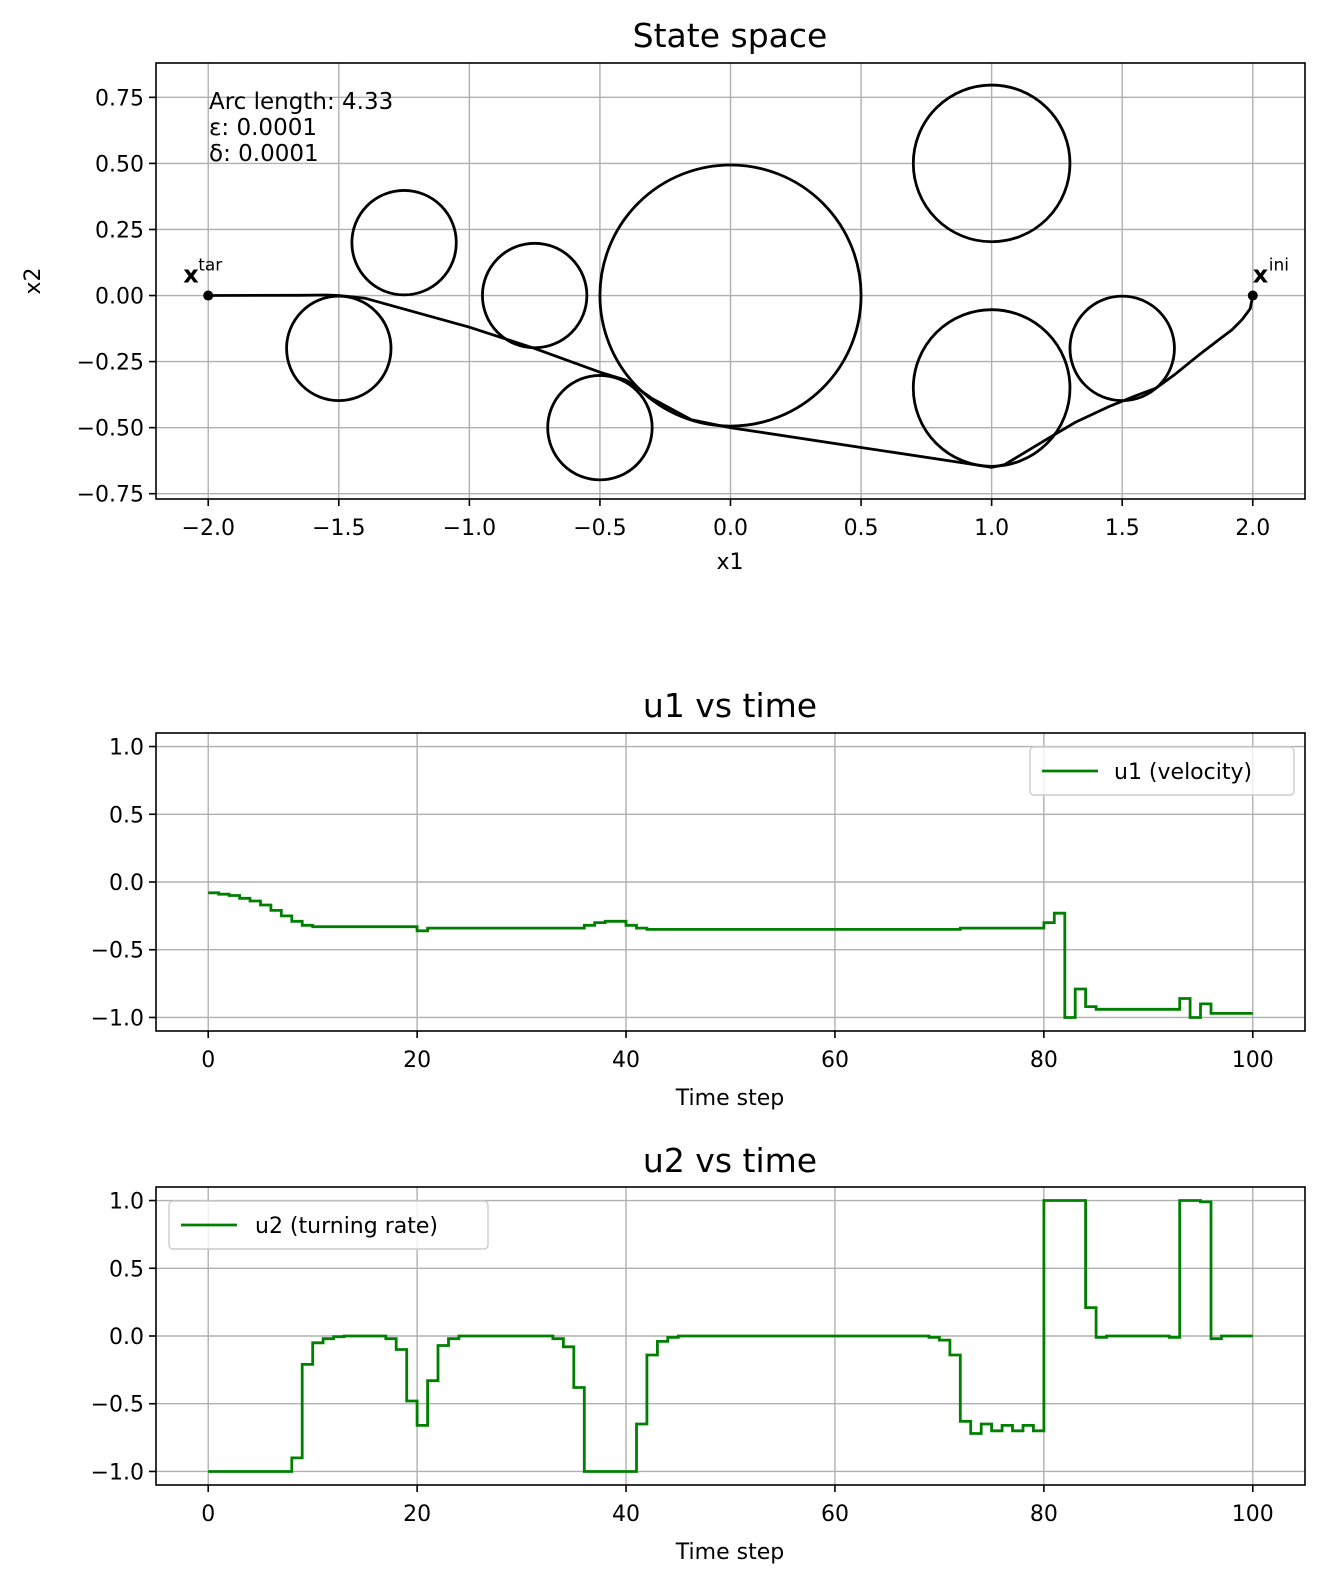 This screenshot has width=1324, height=1585. Describe the element at coordinates (861, 528) in the screenshot. I see `state-space-xtick-label: 0.5` at that location.